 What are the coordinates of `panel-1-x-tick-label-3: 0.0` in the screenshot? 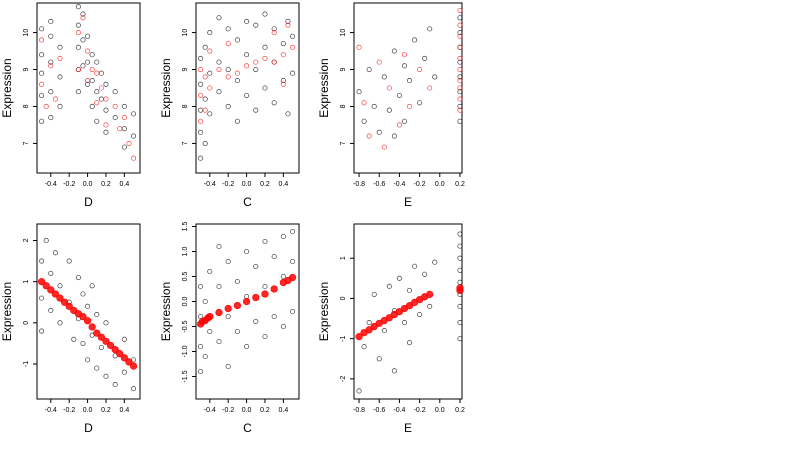 It's located at (88, 184).